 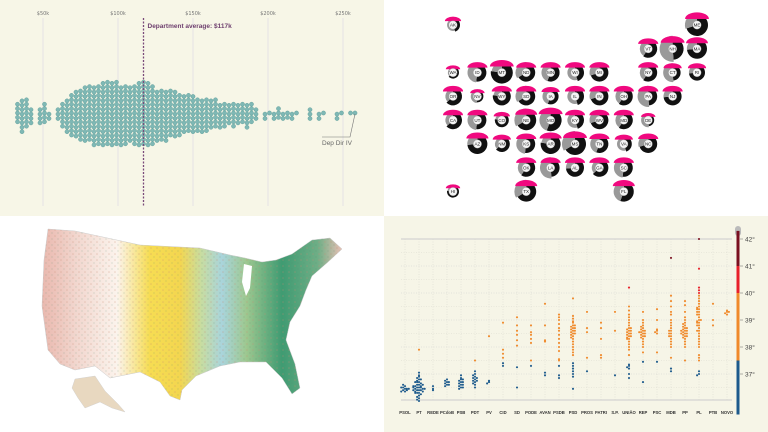 I want to click on state-tile-ny: NY, so click(x=648, y=72).